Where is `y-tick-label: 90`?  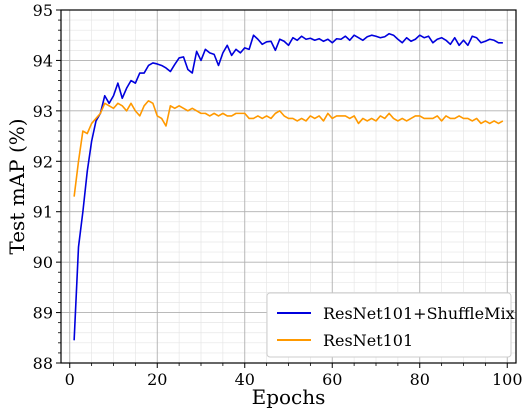 y-tick-label: 90 is located at coordinates (43, 262).